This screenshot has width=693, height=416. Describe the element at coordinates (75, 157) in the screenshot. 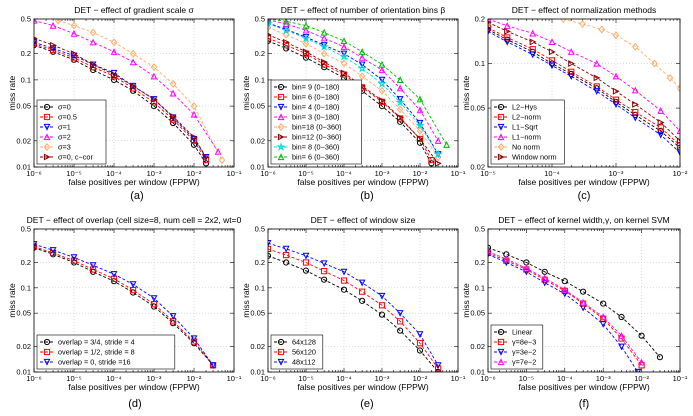

I see `legend-label: σ=0, c−cor` at that location.